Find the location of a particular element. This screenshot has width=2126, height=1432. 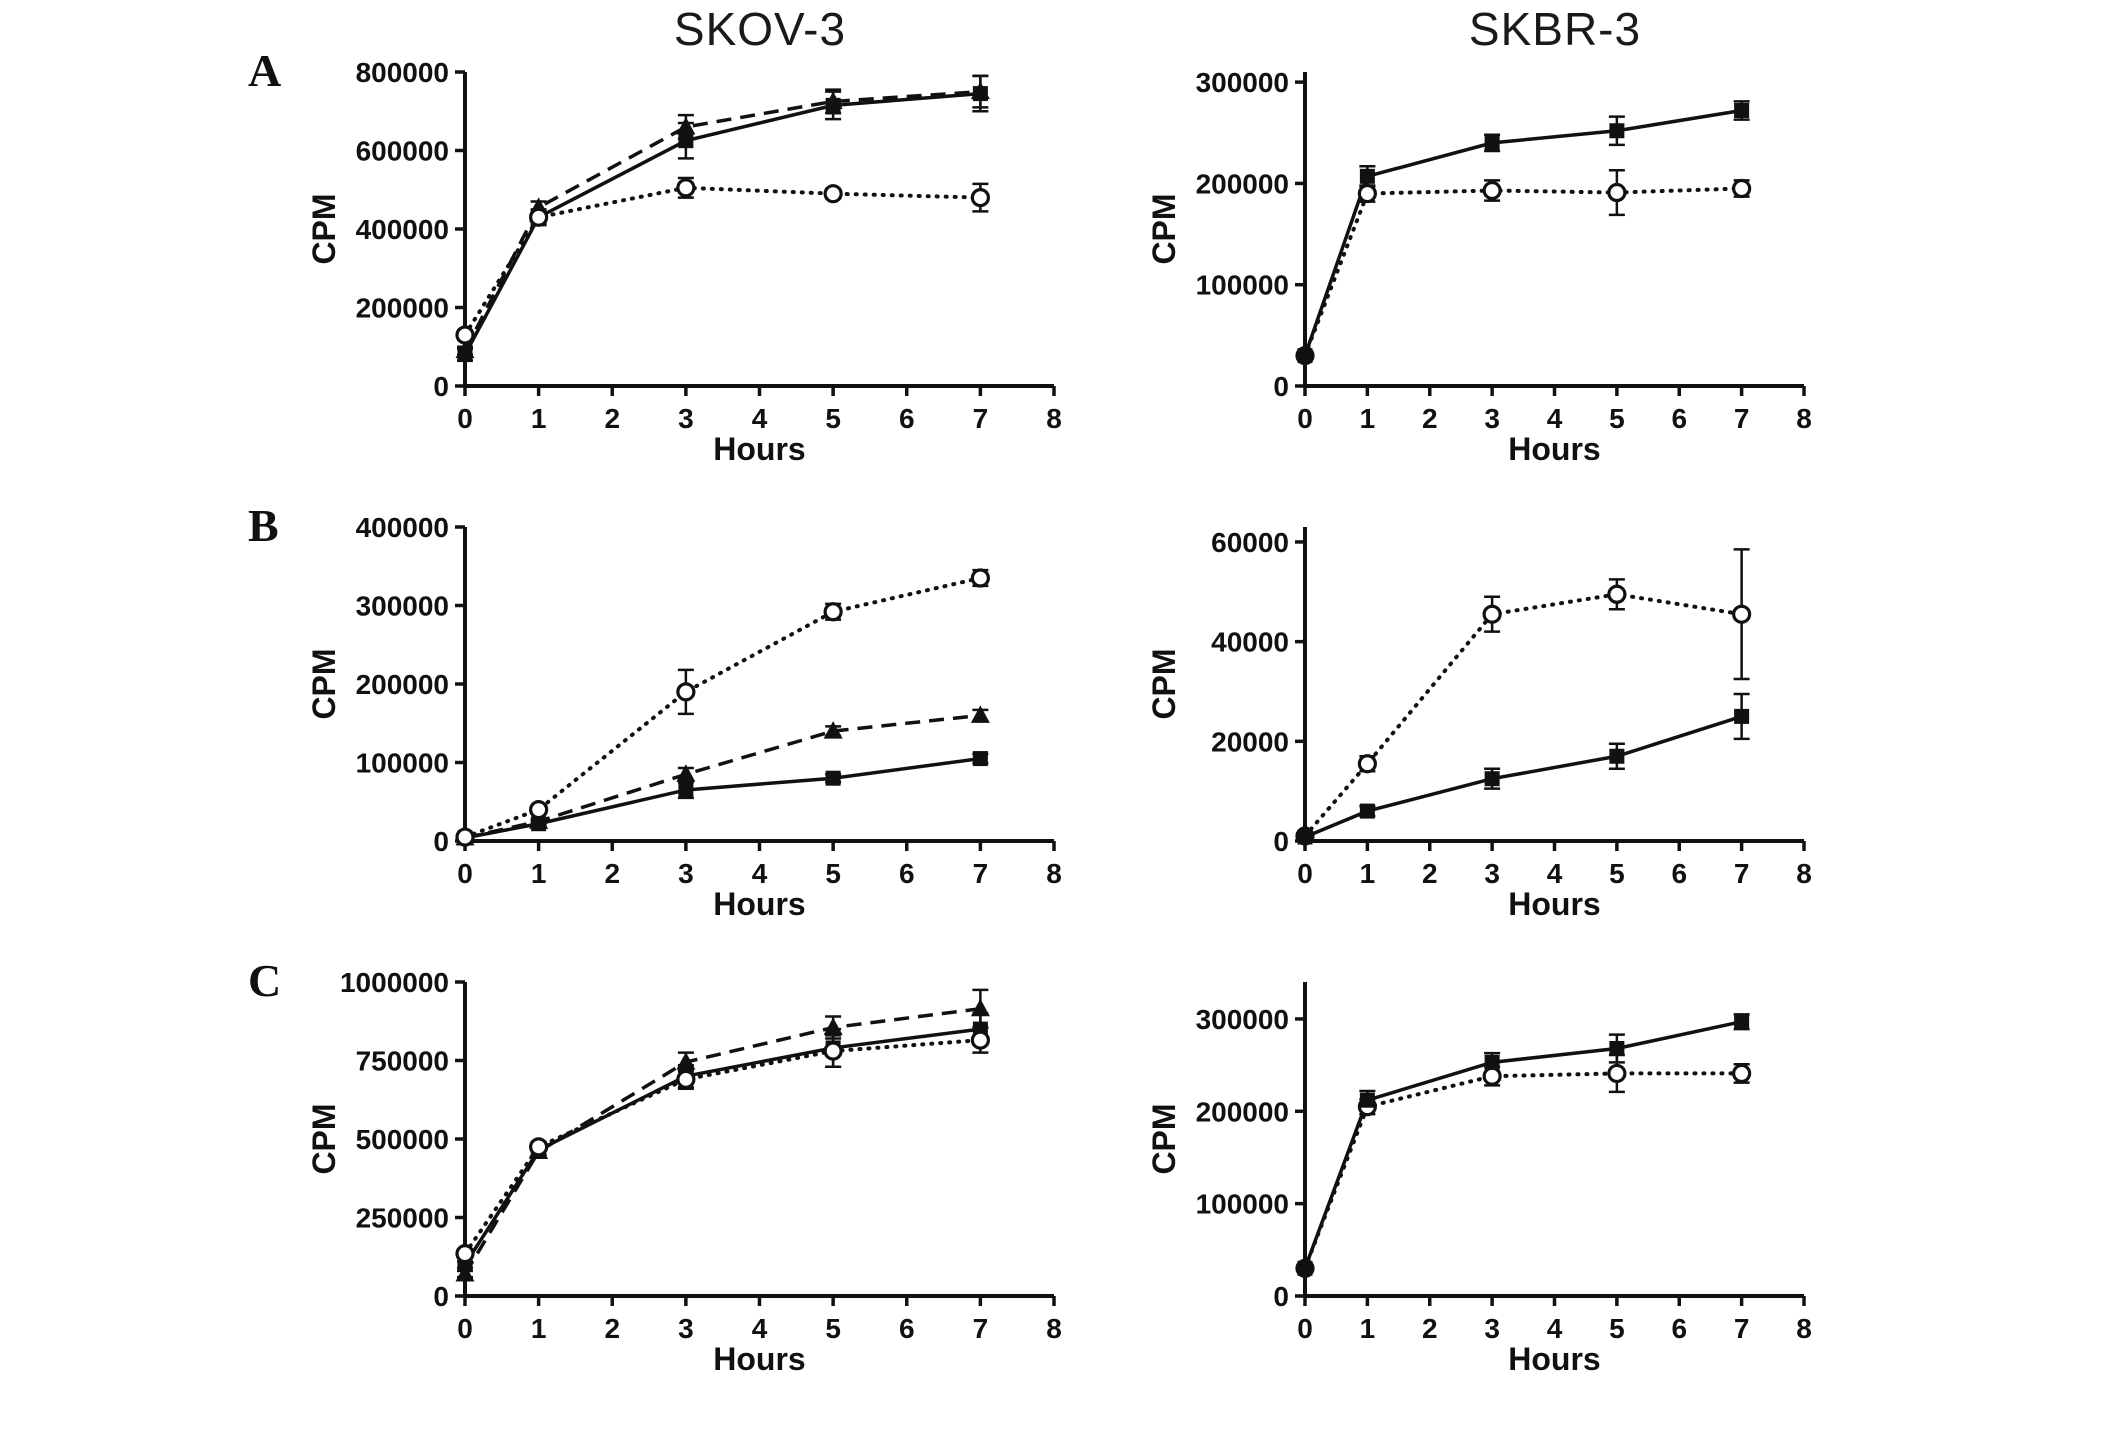

chart-a-skbr3: 0 1 2 3 4 5 6 7 8 0 100000 200000 300000 Hours CPM is located at coordinates (1485, 262).